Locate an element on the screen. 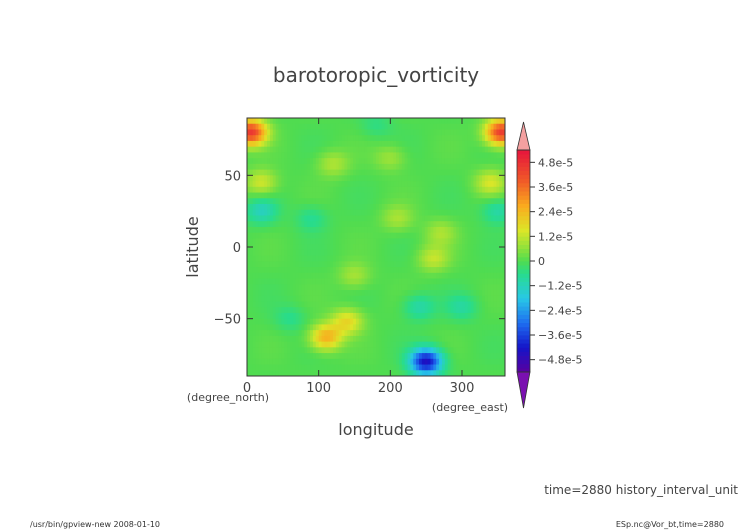  colorbar-segment is located at coordinates (523, 255).